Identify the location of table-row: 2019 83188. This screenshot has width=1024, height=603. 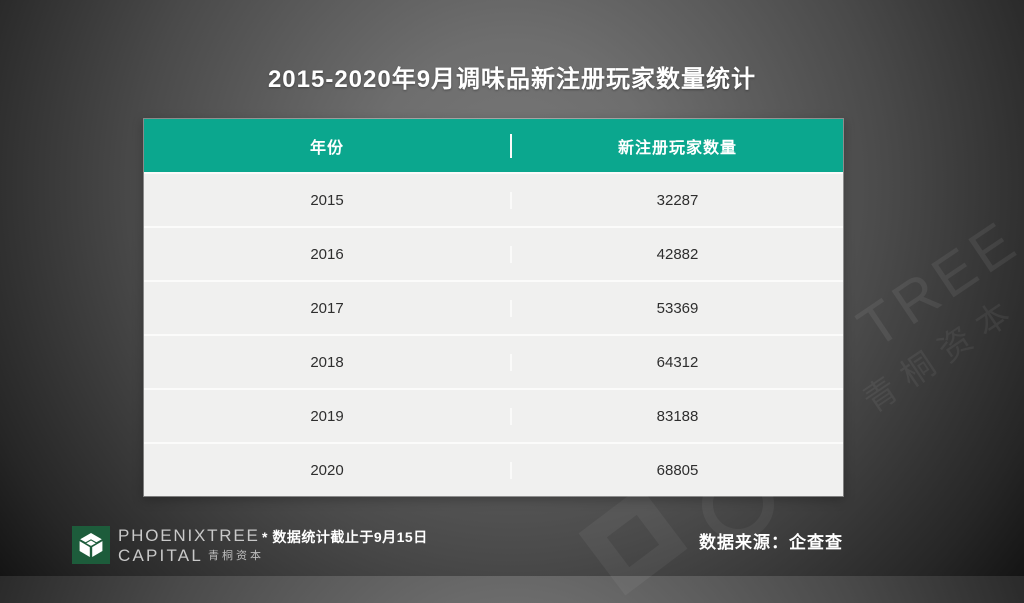
(493, 415).